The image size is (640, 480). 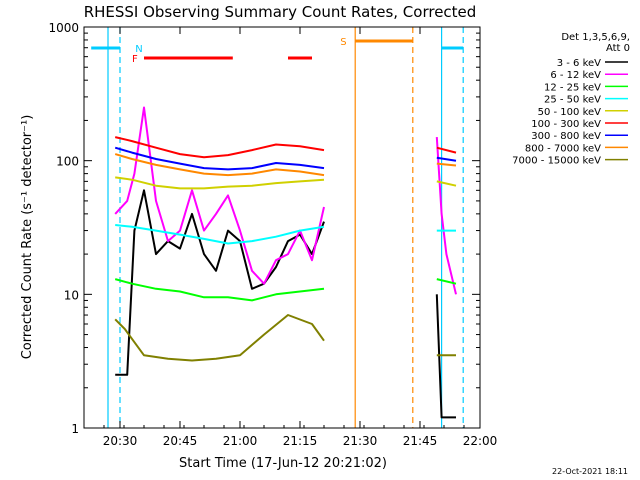 What do you see at coordinates (595, 37) in the screenshot?
I see `legend-title-0: Det 1,3,5,6,9,` at bounding box center [595, 37].